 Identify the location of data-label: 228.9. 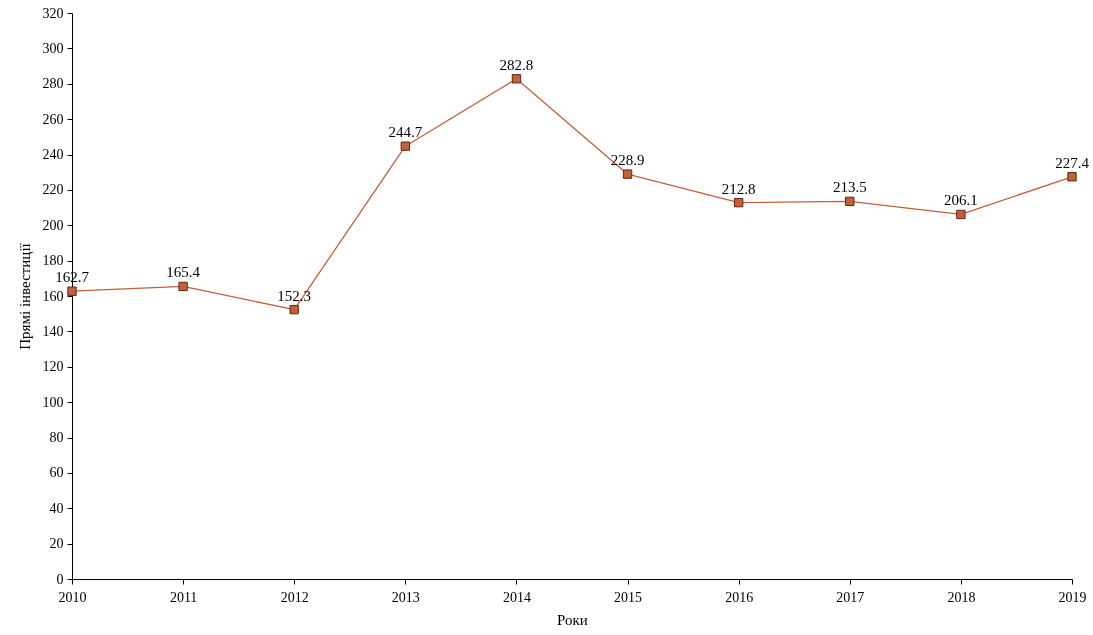
(627, 160).